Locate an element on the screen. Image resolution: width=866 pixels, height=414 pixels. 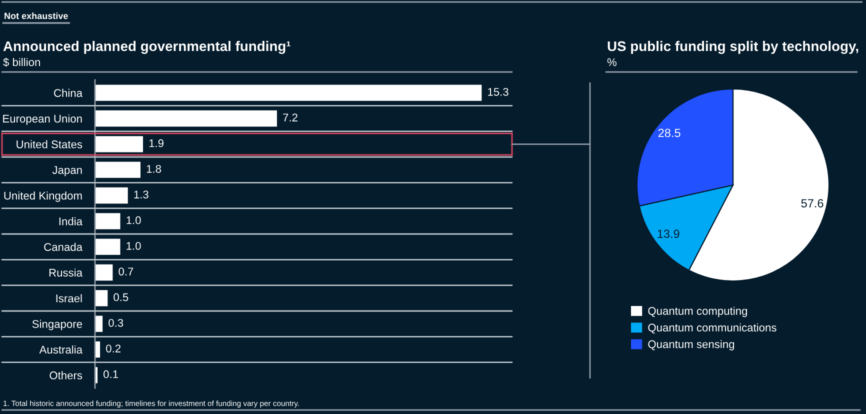
data-label: 1.3 is located at coordinates (141, 194).